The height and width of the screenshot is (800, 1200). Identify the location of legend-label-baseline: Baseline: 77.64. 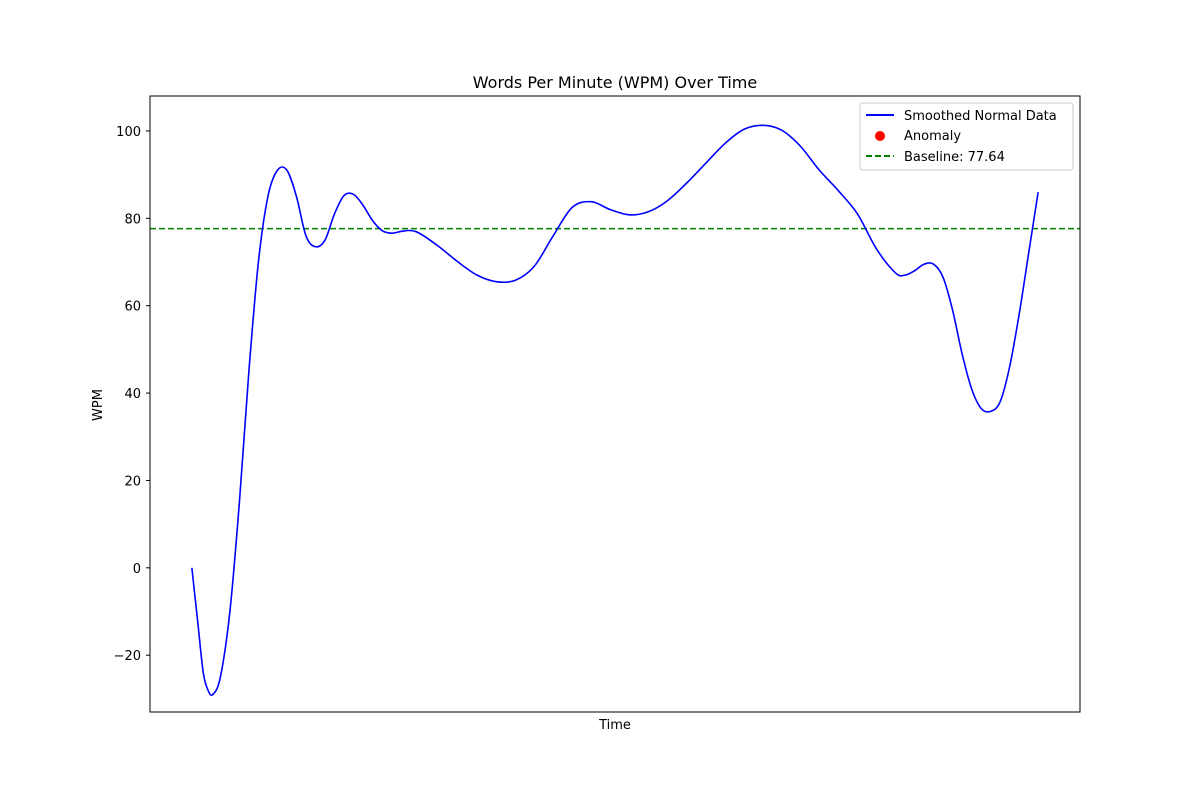
(954, 157).